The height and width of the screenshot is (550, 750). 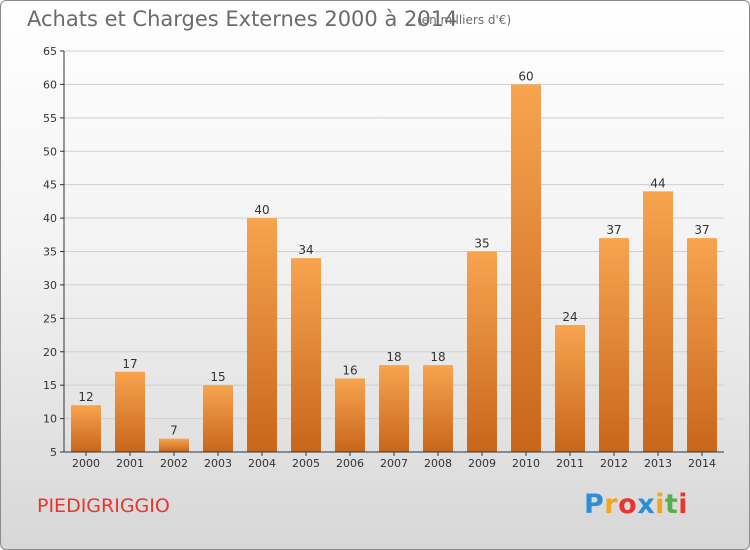 What do you see at coordinates (438, 463) in the screenshot?
I see `x-tick-label: 2008` at bounding box center [438, 463].